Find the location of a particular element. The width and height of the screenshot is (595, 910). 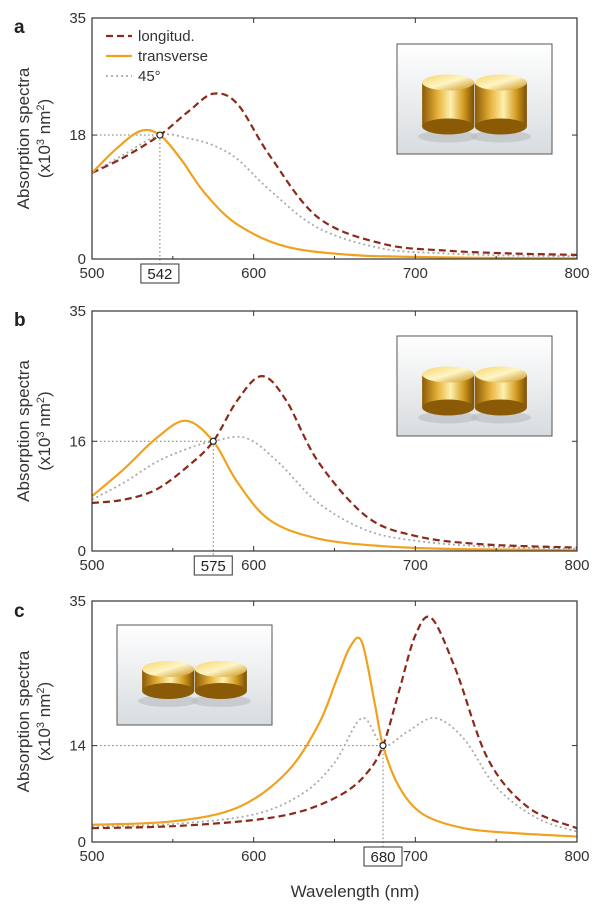

crossing-label: 542 is located at coordinates (159, 274).